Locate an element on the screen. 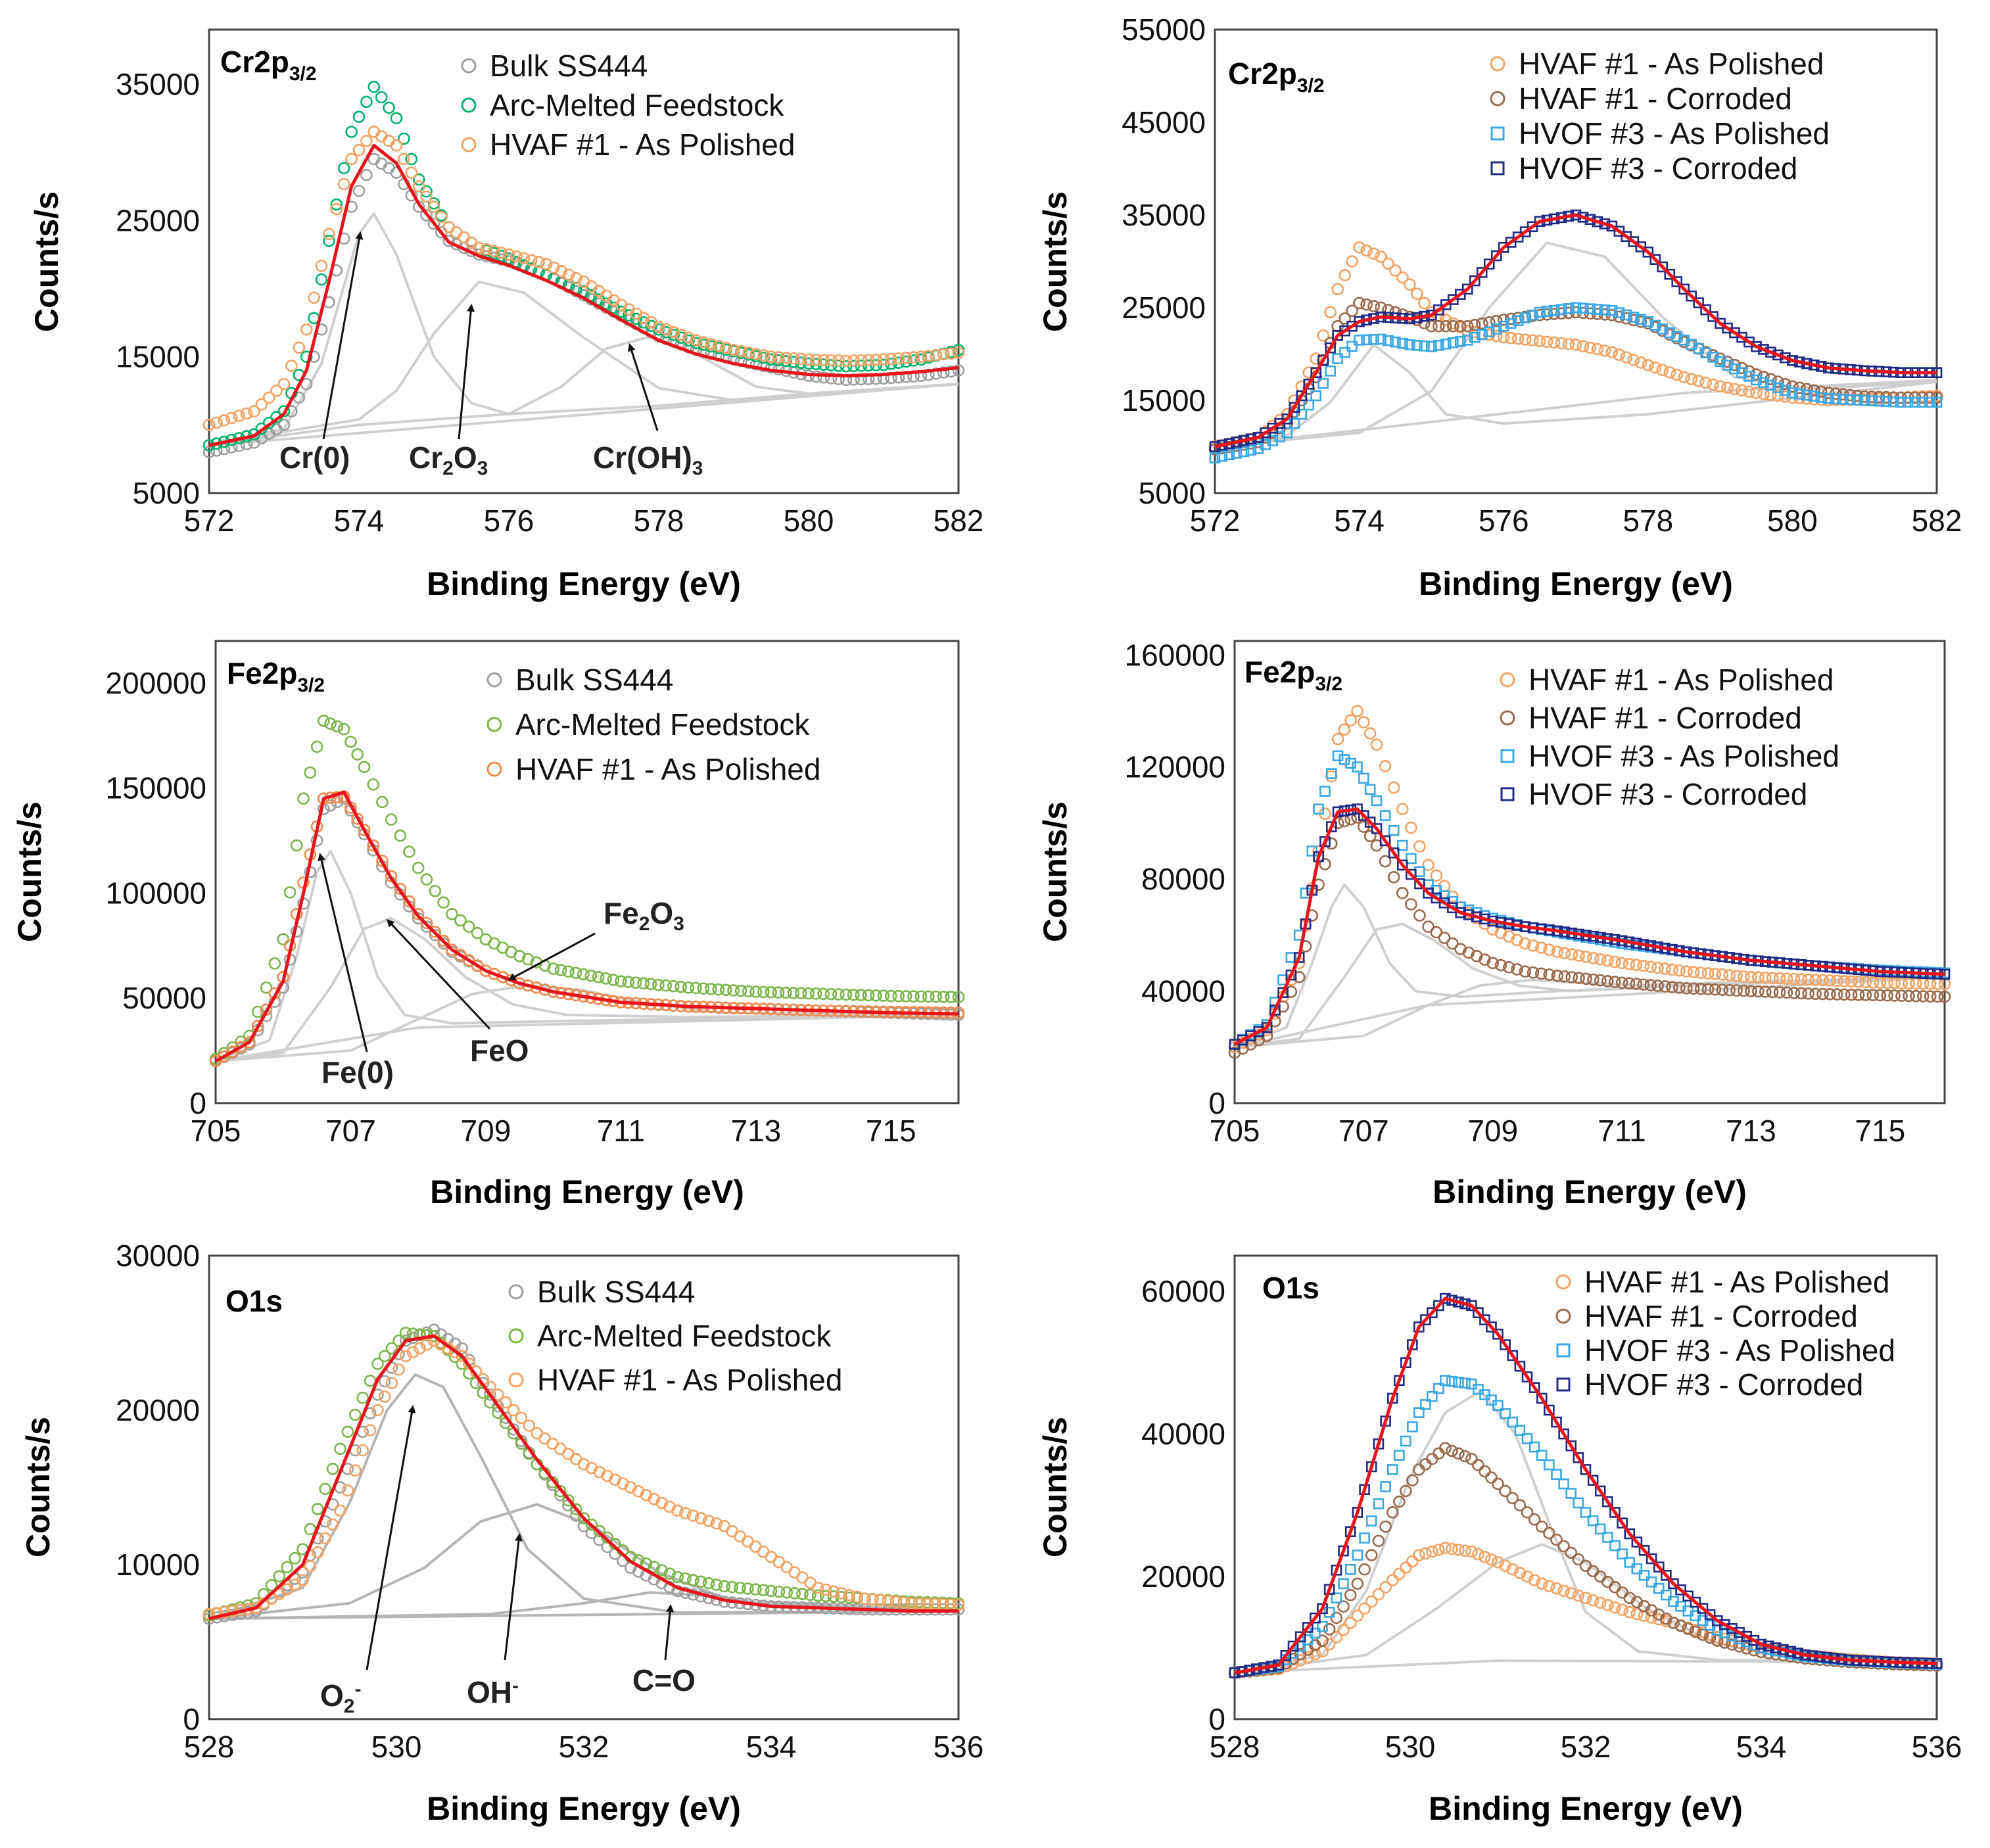  envelope-fit-line is located at coordinates (1589, 926).